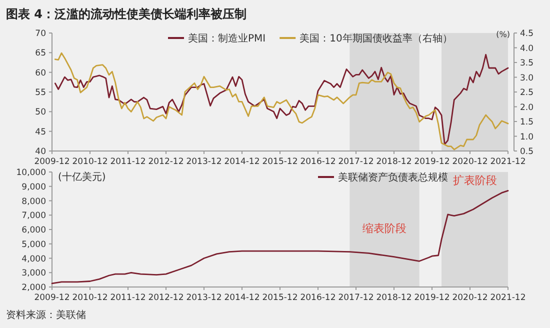 This screenshot has width=550, height=328. Describe the element at coordinates (34, 288) in the screenshot. I see `y-tick-label: 2,000` at that location.